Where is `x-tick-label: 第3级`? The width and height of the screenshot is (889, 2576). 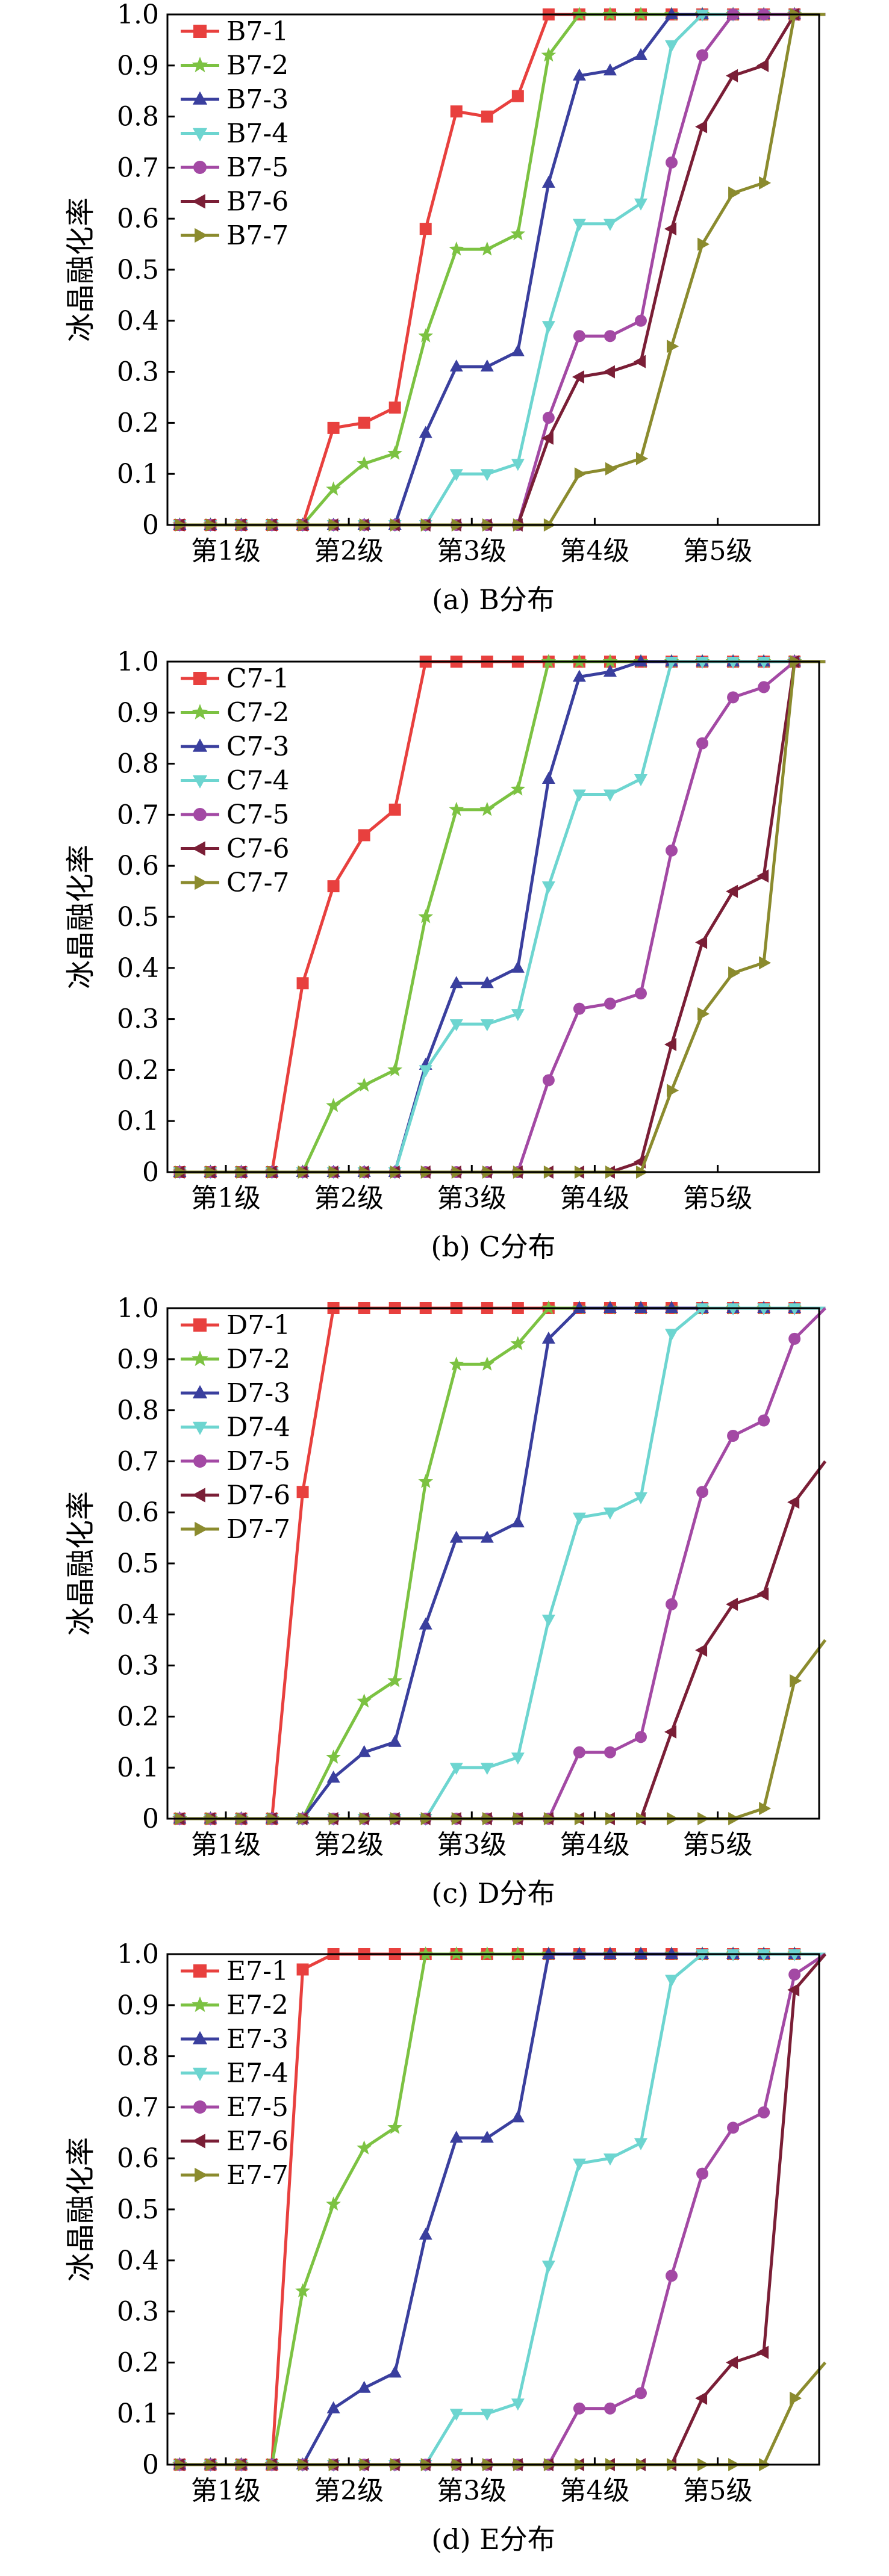 x-tick-label: 第3级 is located at coordinates (472, 551).